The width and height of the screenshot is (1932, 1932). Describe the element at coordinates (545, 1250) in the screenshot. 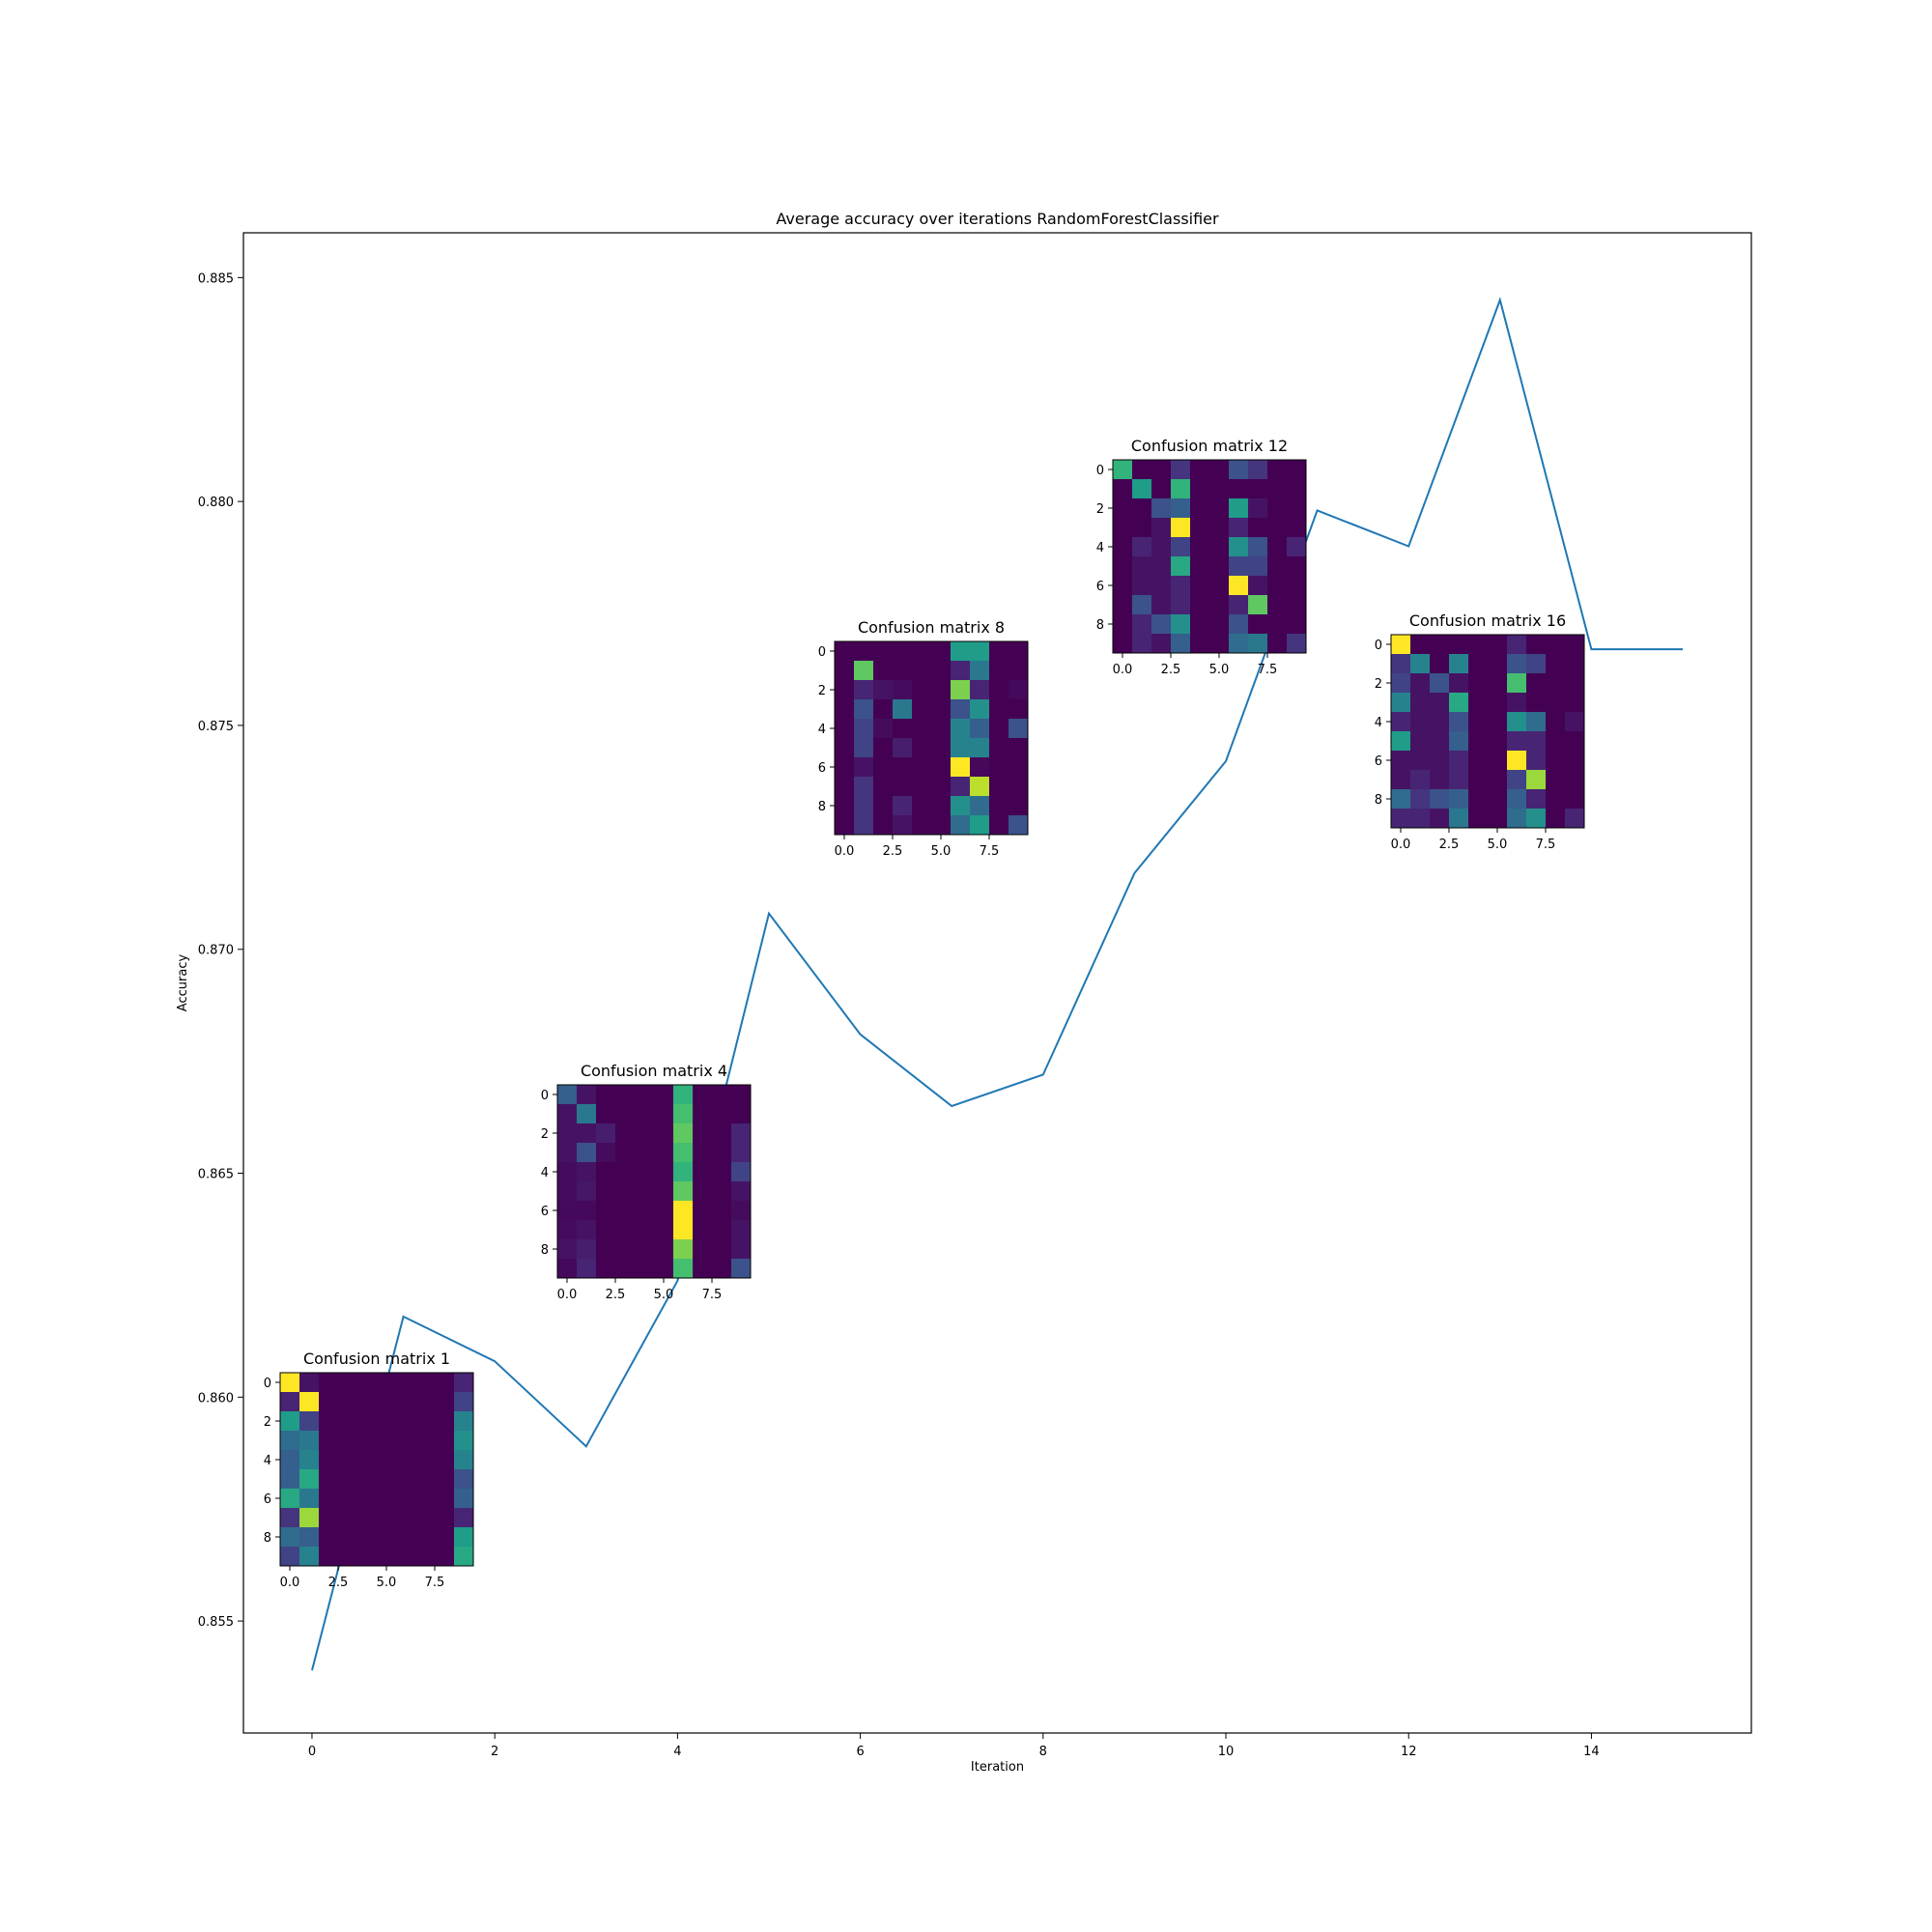

I see `inset-y-tick-label: 8` at that location.